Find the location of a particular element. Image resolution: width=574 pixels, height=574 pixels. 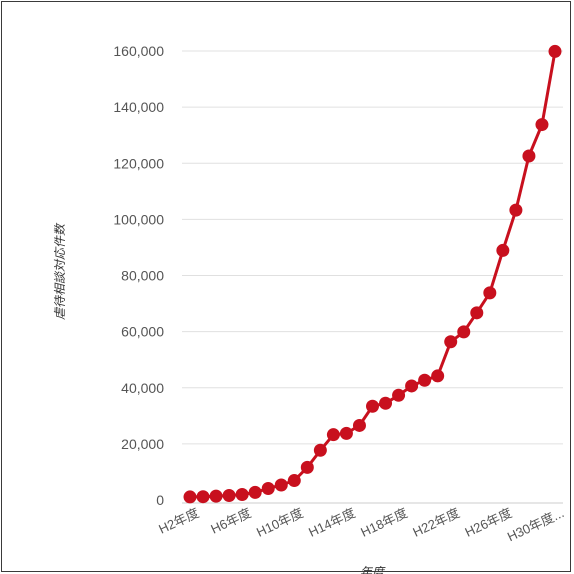

y-tick-label: 100,000 is located at coordinates (138, 219).